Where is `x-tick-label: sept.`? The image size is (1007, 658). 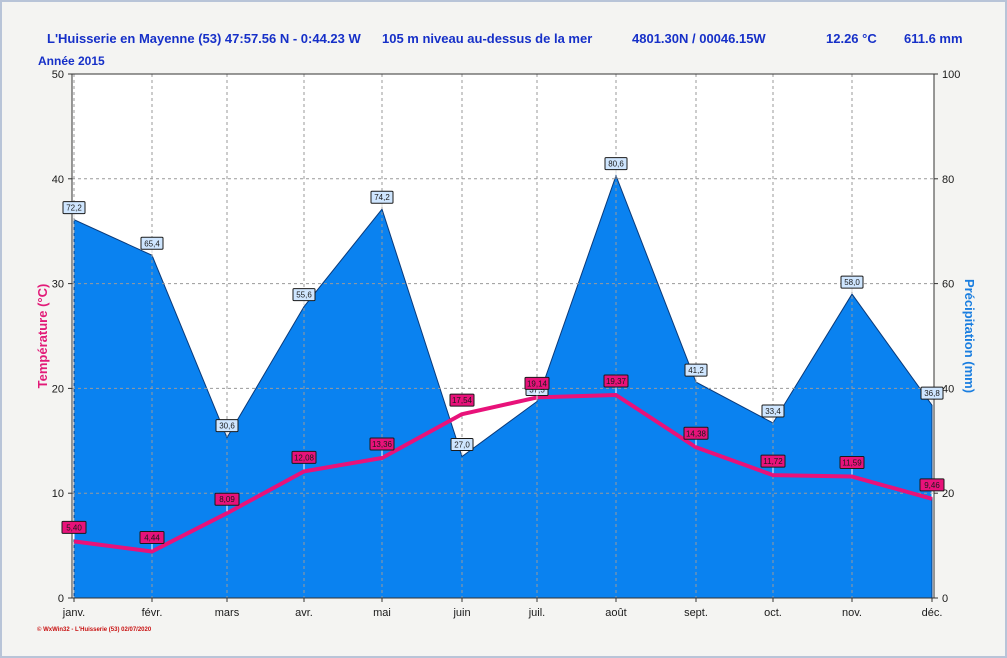 x-tick-label: sept. is located at coordinates (696, 613).